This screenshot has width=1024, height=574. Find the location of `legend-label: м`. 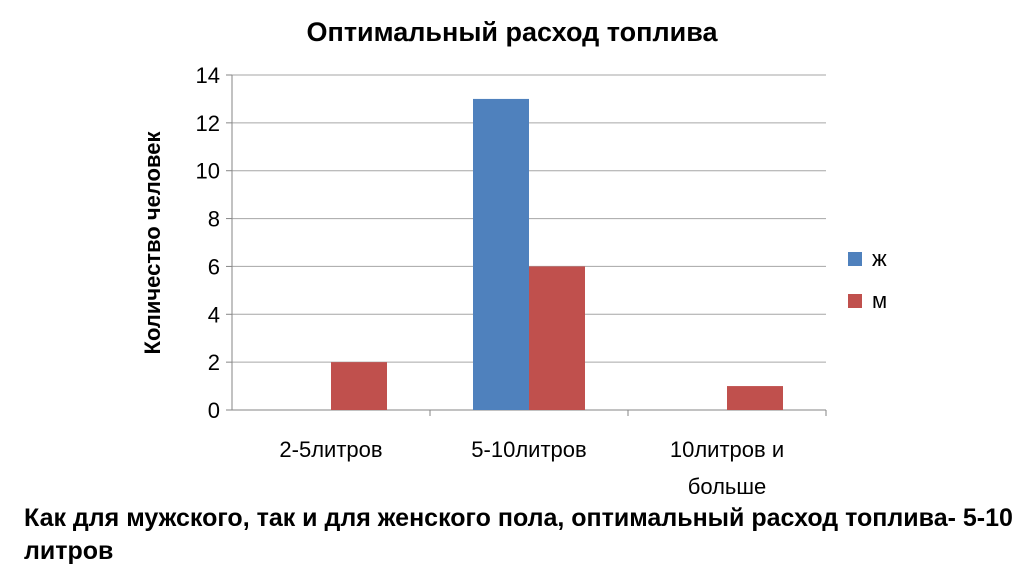

legend-label: м is located at coordinates (879, 300).